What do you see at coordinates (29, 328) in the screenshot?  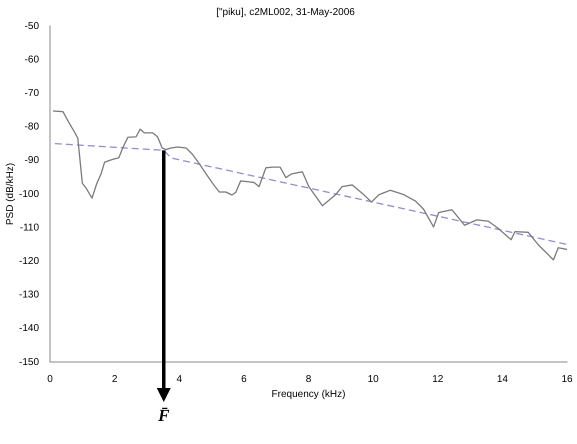 I see `y-tick-label: -140` at bounding box center [29, 328].